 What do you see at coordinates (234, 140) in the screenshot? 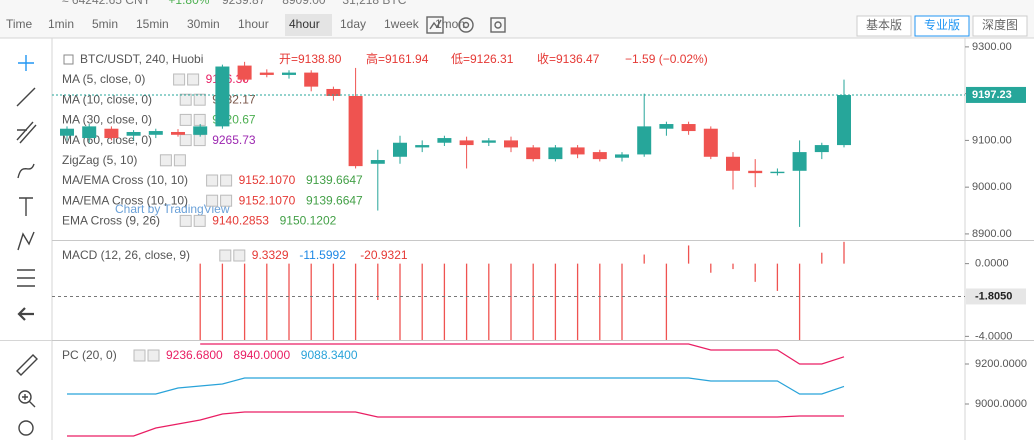
I see `indicator-value: 9265.73` at bounding box center [234, 140].